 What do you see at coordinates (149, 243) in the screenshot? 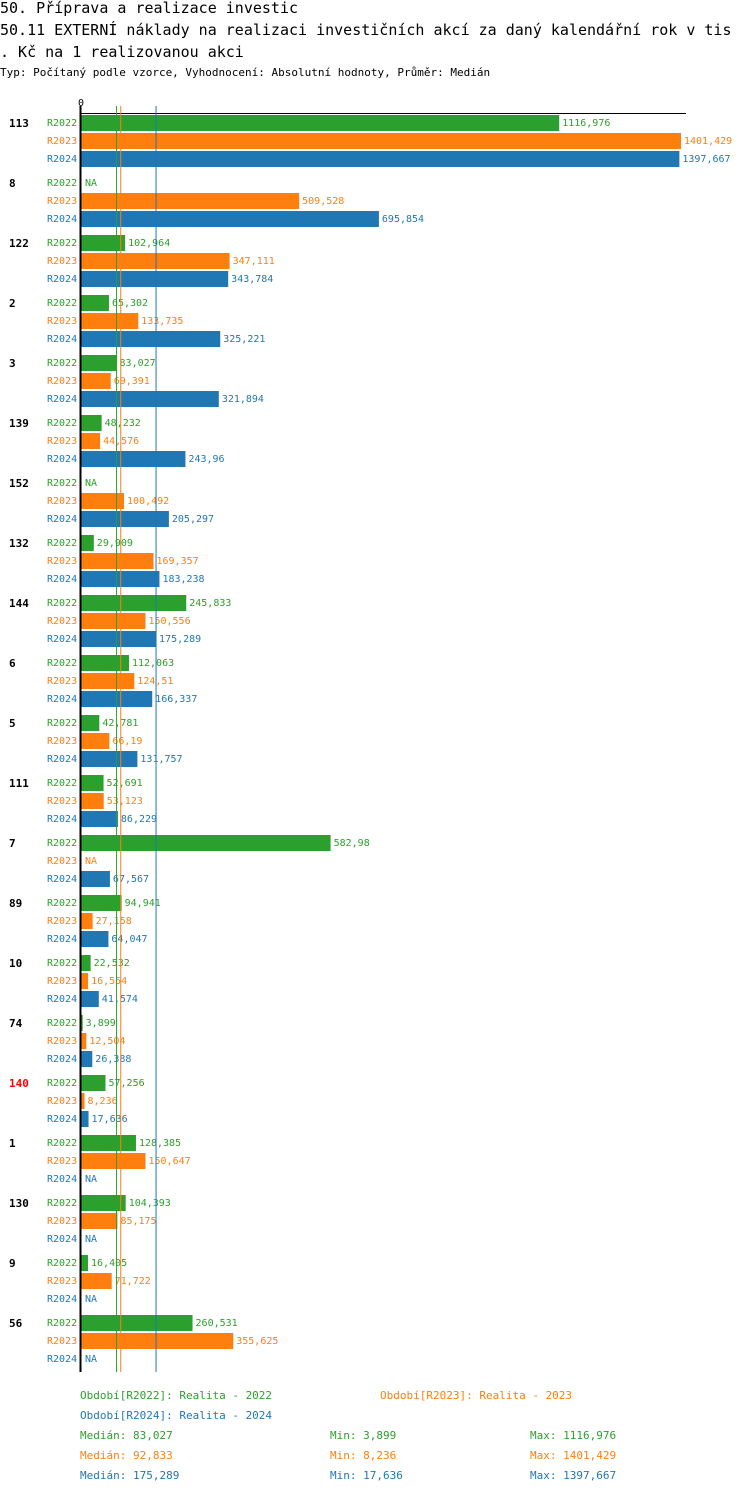
I see `bar-value-label: 102,964` at bounding box center [149, 243].